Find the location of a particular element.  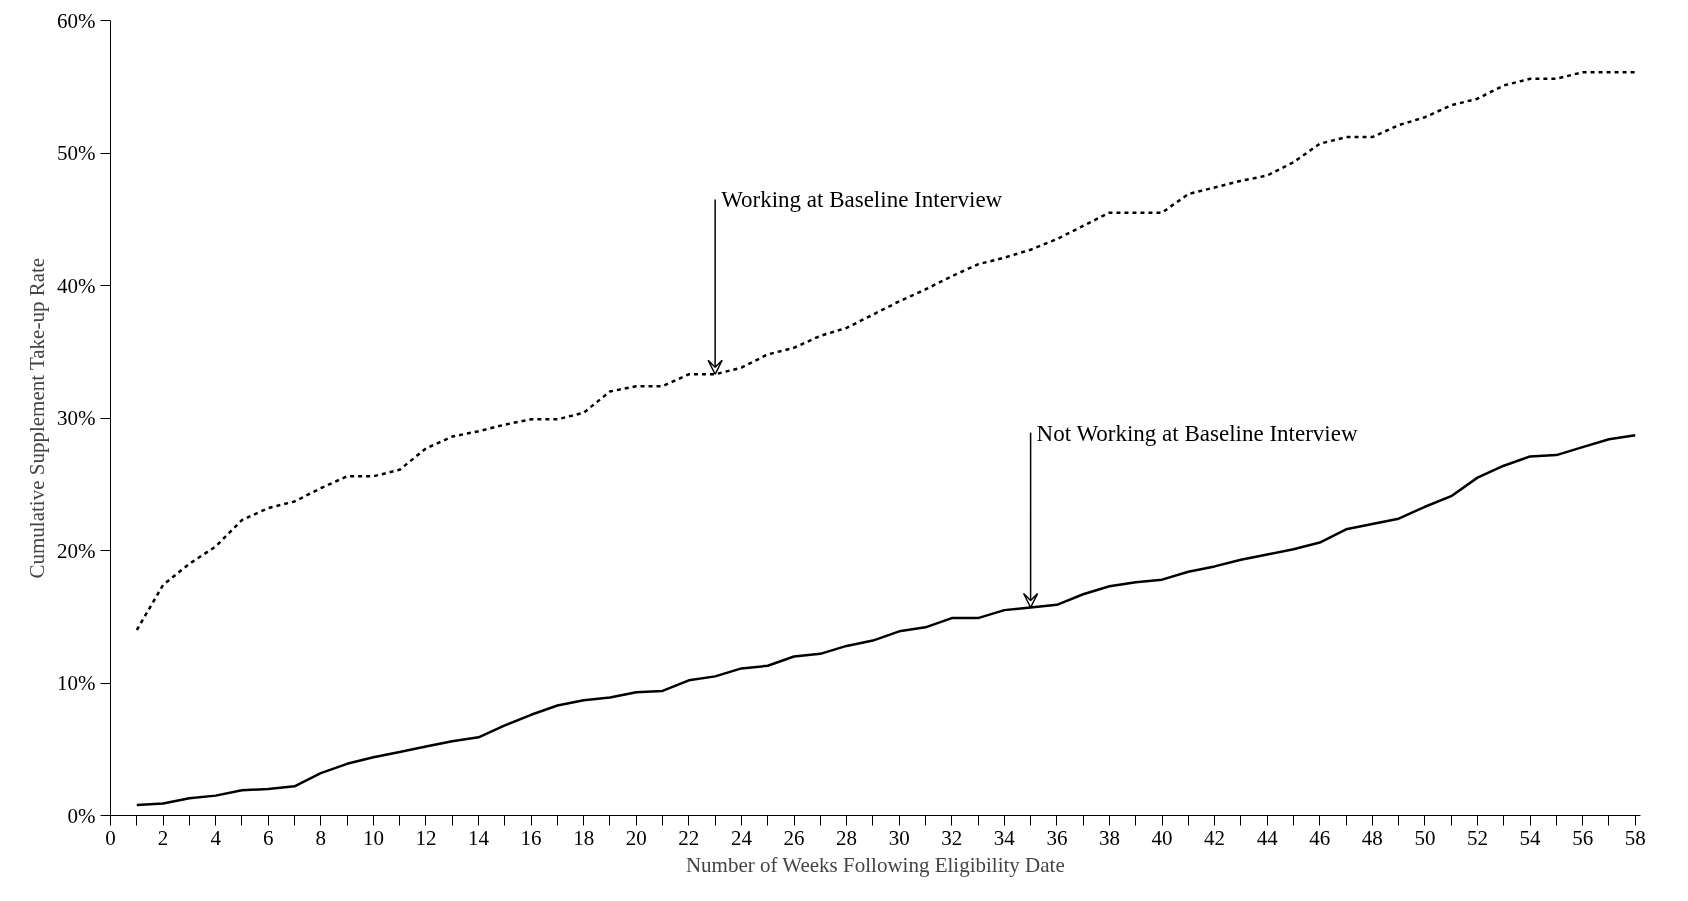

x-tick-label: 6 is located at coordinates (268, 837).